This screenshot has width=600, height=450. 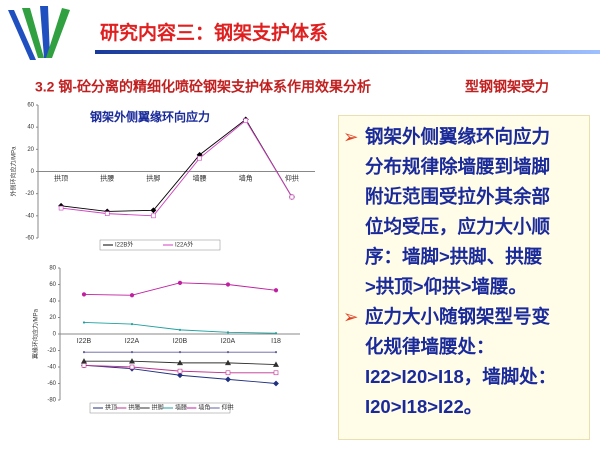 I want to click on header-title: 研究内容三：钢架支护体系, so click(x=214, y=32).